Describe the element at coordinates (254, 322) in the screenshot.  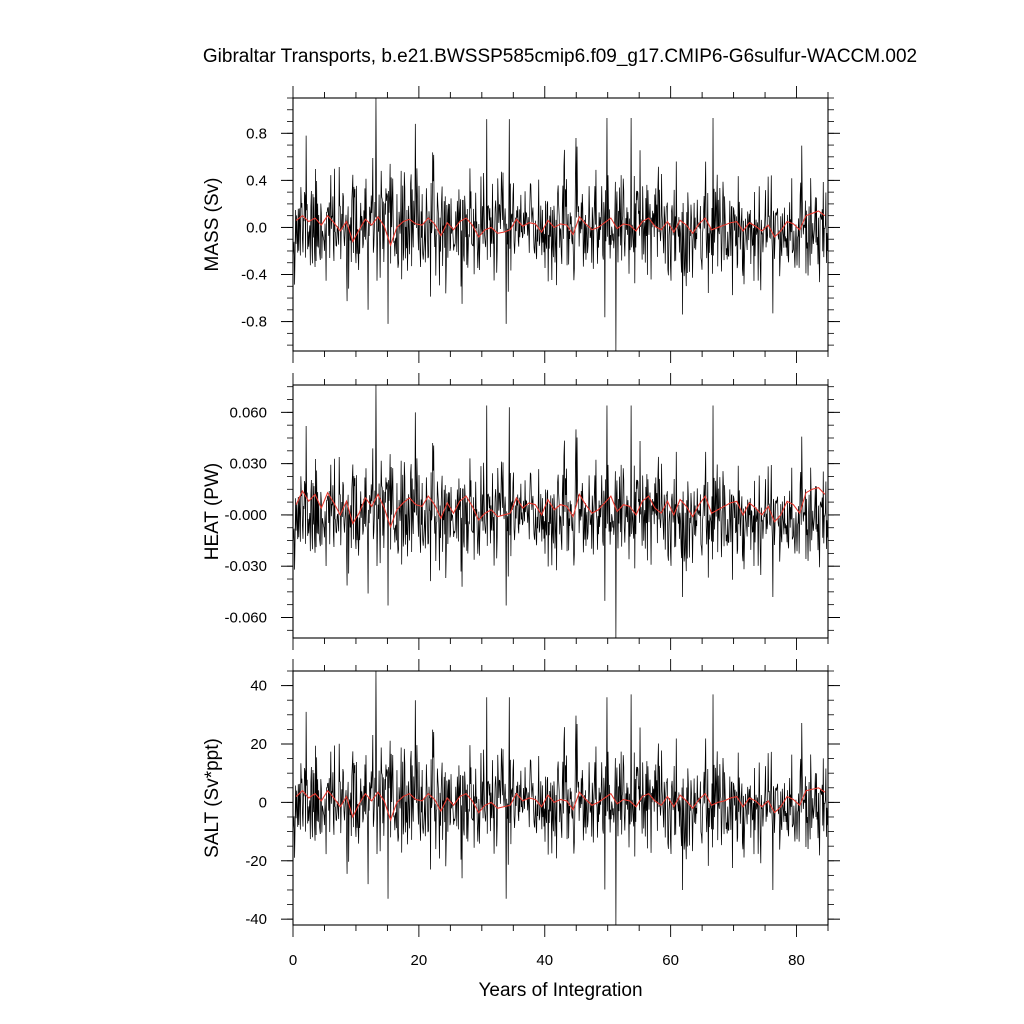
I see `y-tick-label: -0.8` at that location.